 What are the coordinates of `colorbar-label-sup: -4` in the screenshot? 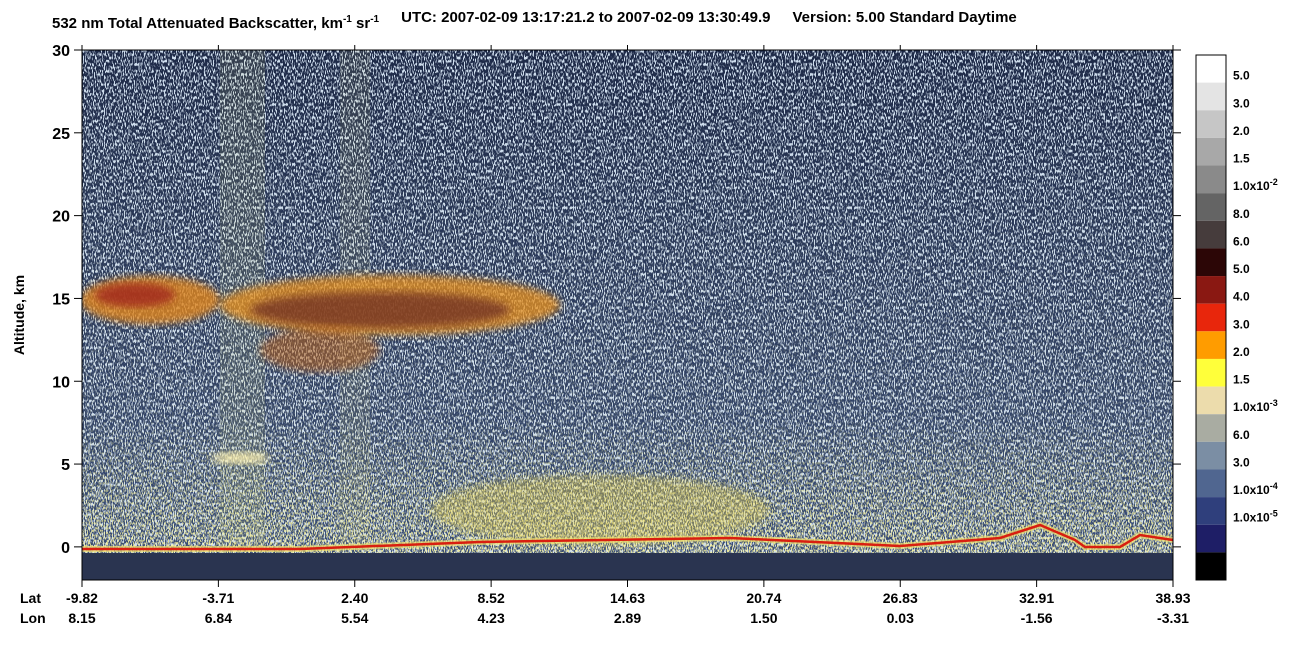 It's located at (1274, 486).